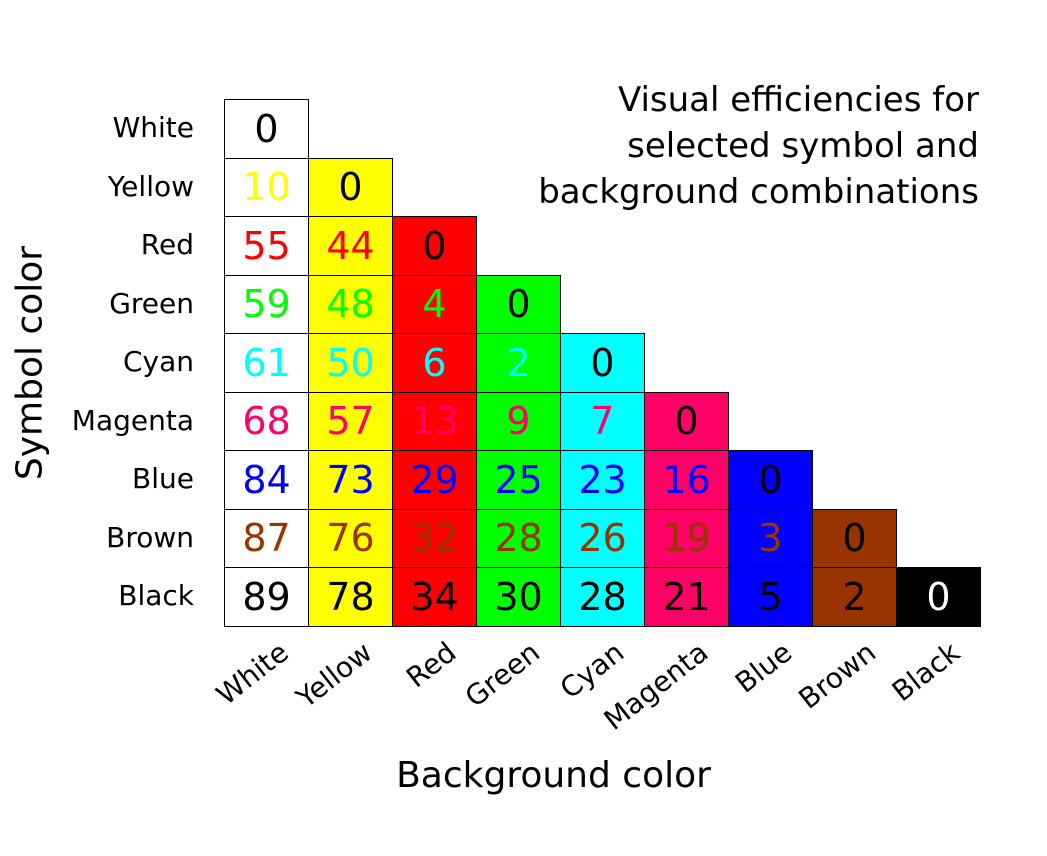 Image resolution: width=1047 pixels, height=856 pixels. I want to click on cell-blue-on-cyan: 23, so click(602, 480).